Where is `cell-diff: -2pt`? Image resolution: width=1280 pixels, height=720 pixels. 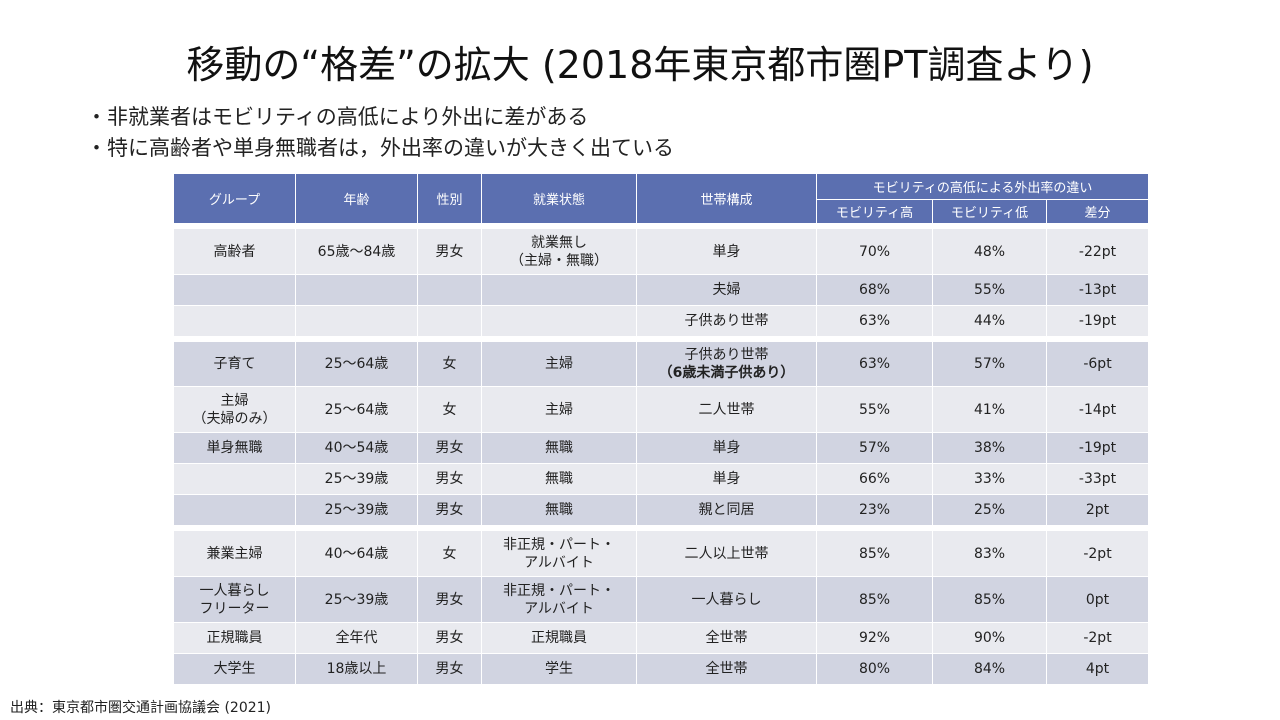
cell-diff: -2pt is located at coordinates (1097, 638).